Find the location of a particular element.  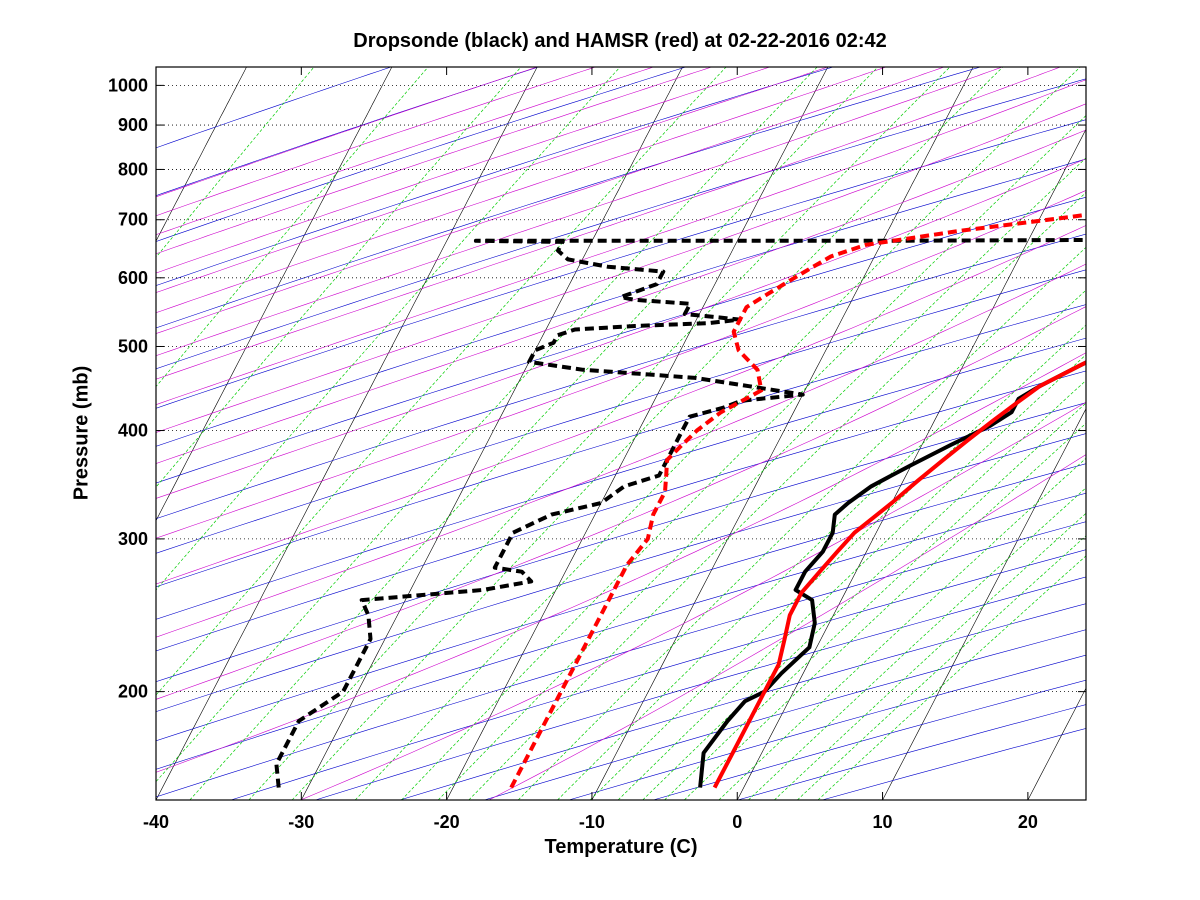

y-tick-label: 300 is located at coordinates (133, 539).